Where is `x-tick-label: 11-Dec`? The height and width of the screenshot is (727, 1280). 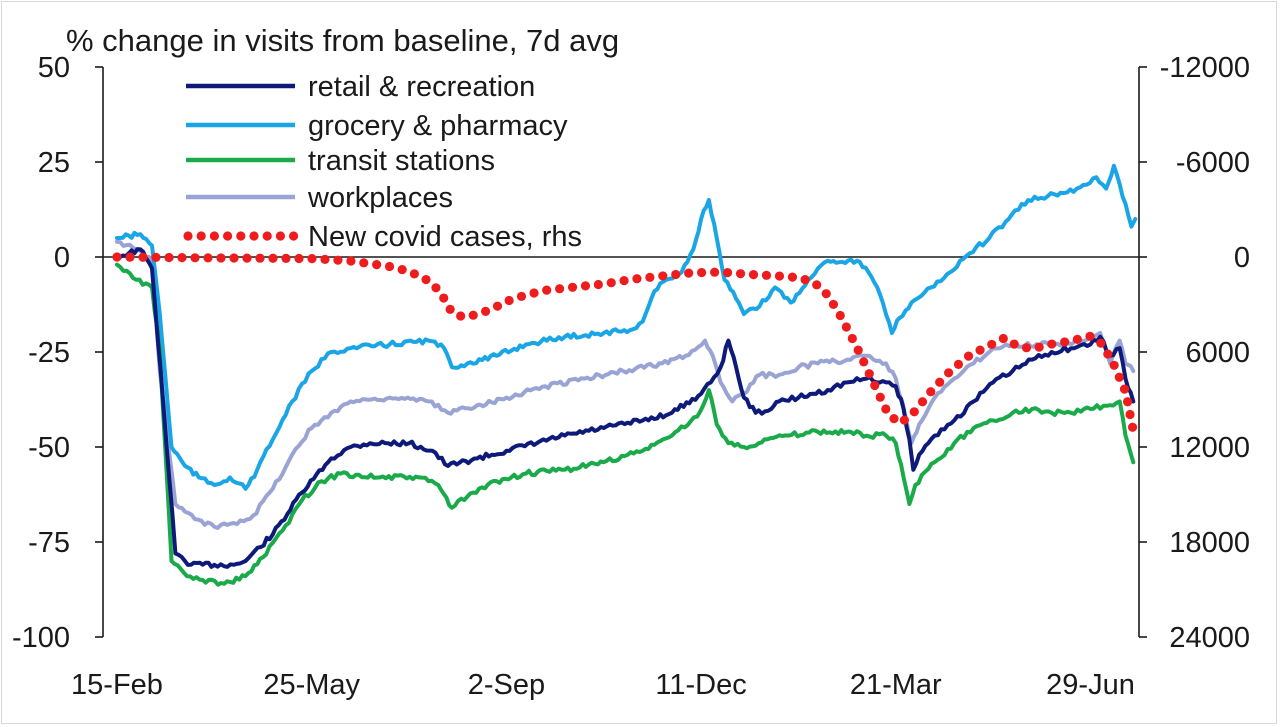
x-tick-label: 11-Dec is located at coordinates (700, 685).